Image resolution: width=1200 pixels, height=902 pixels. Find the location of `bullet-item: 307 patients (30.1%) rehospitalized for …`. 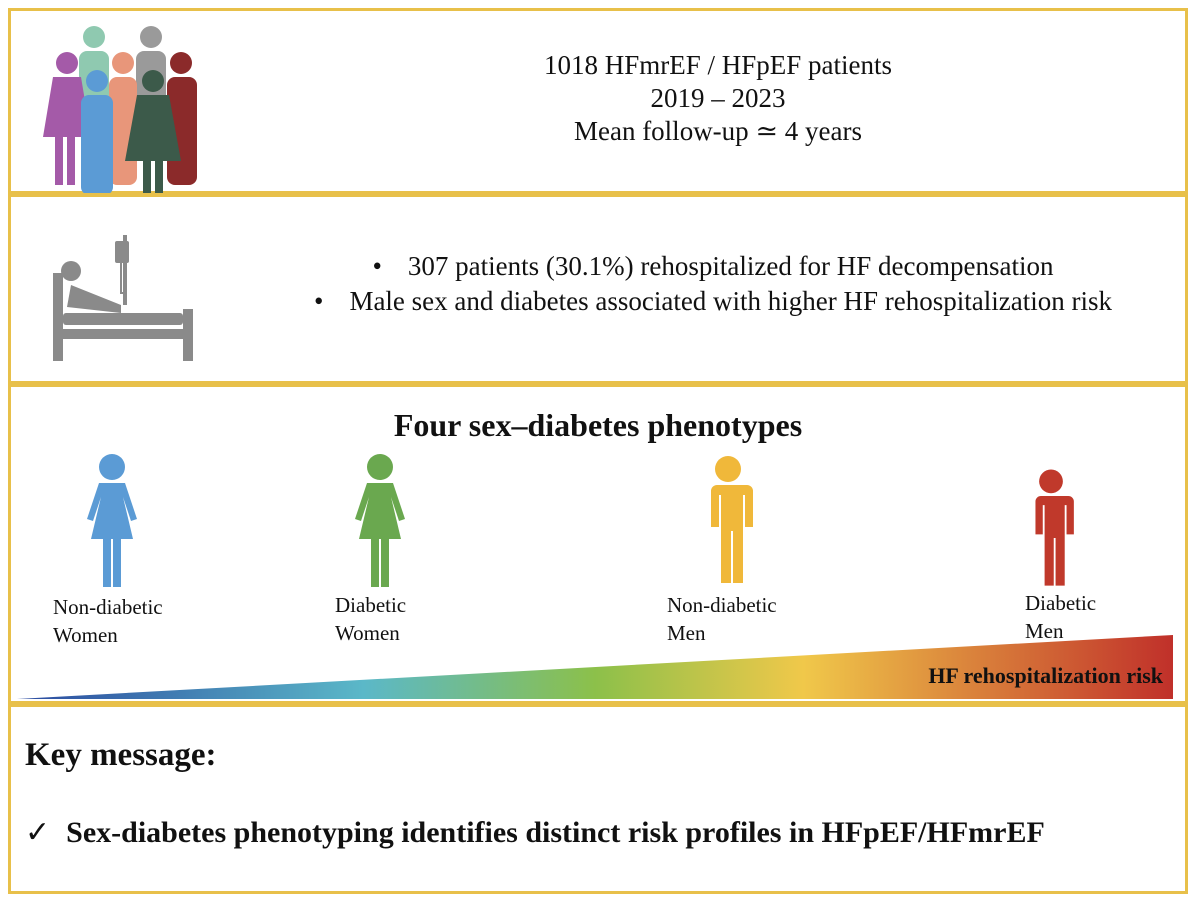

bullet-item: 307 patients (30.1%) rehospitalized for … is located at coordinates (713, 266).